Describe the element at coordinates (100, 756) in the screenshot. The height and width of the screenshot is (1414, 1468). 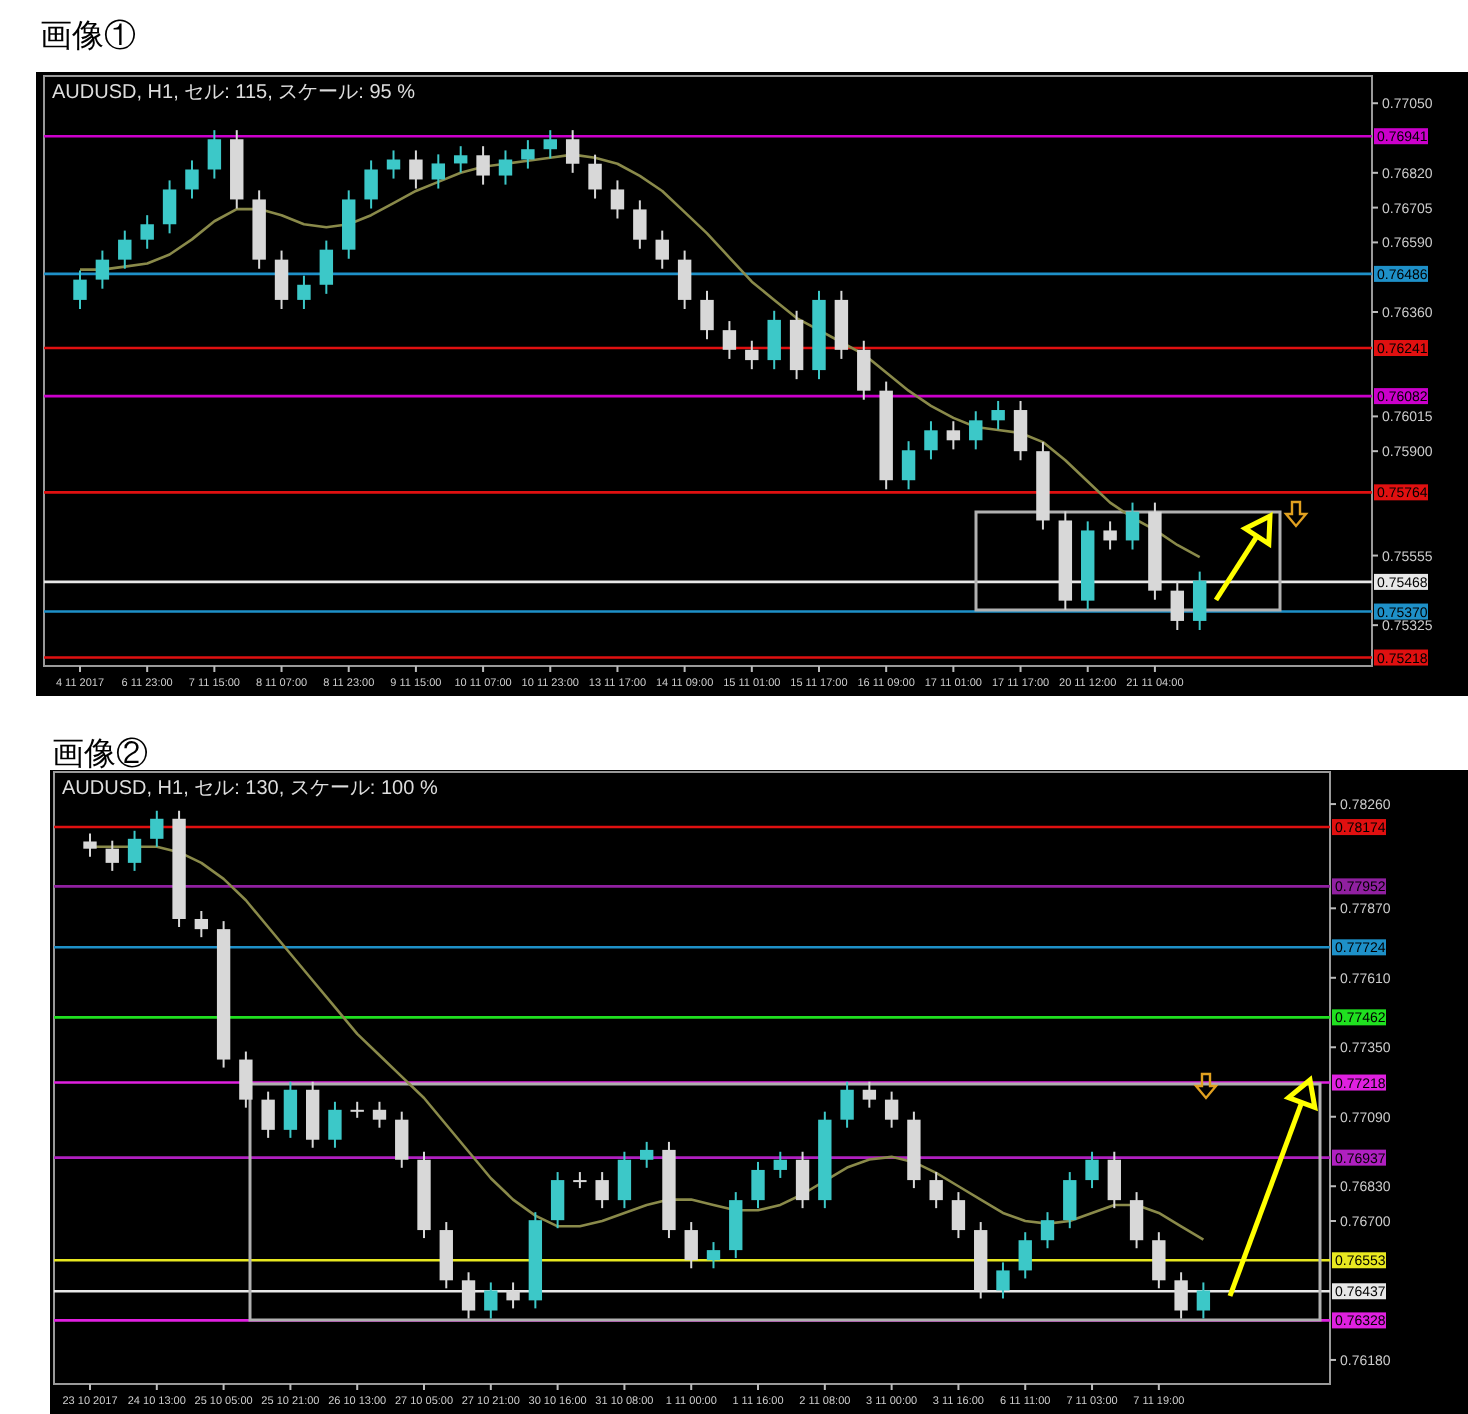
I see `chart-title: 画像②` at that location.